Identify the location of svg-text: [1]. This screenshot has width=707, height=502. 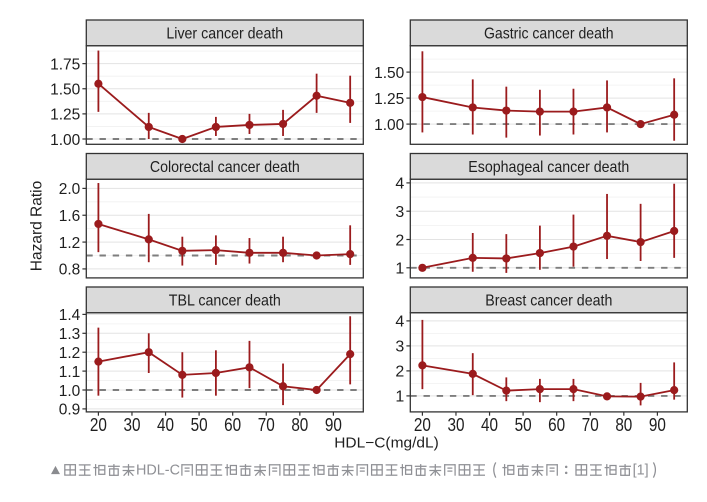
(641, 471).